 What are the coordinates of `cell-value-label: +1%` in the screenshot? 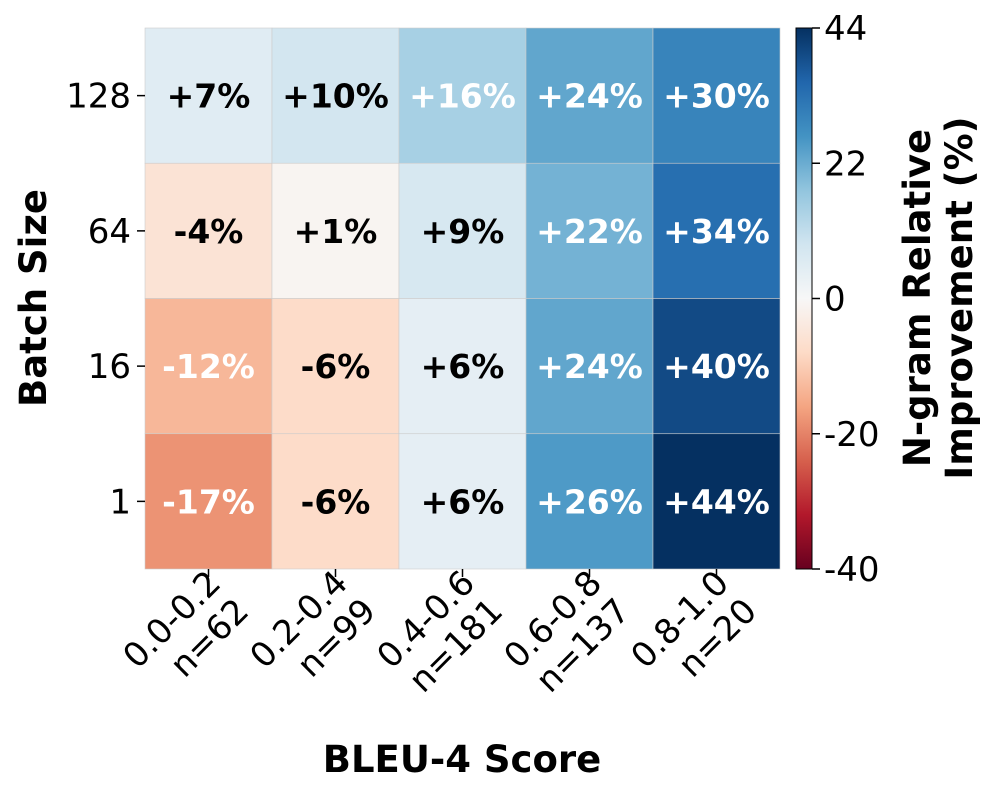 It's located at (336, 231).